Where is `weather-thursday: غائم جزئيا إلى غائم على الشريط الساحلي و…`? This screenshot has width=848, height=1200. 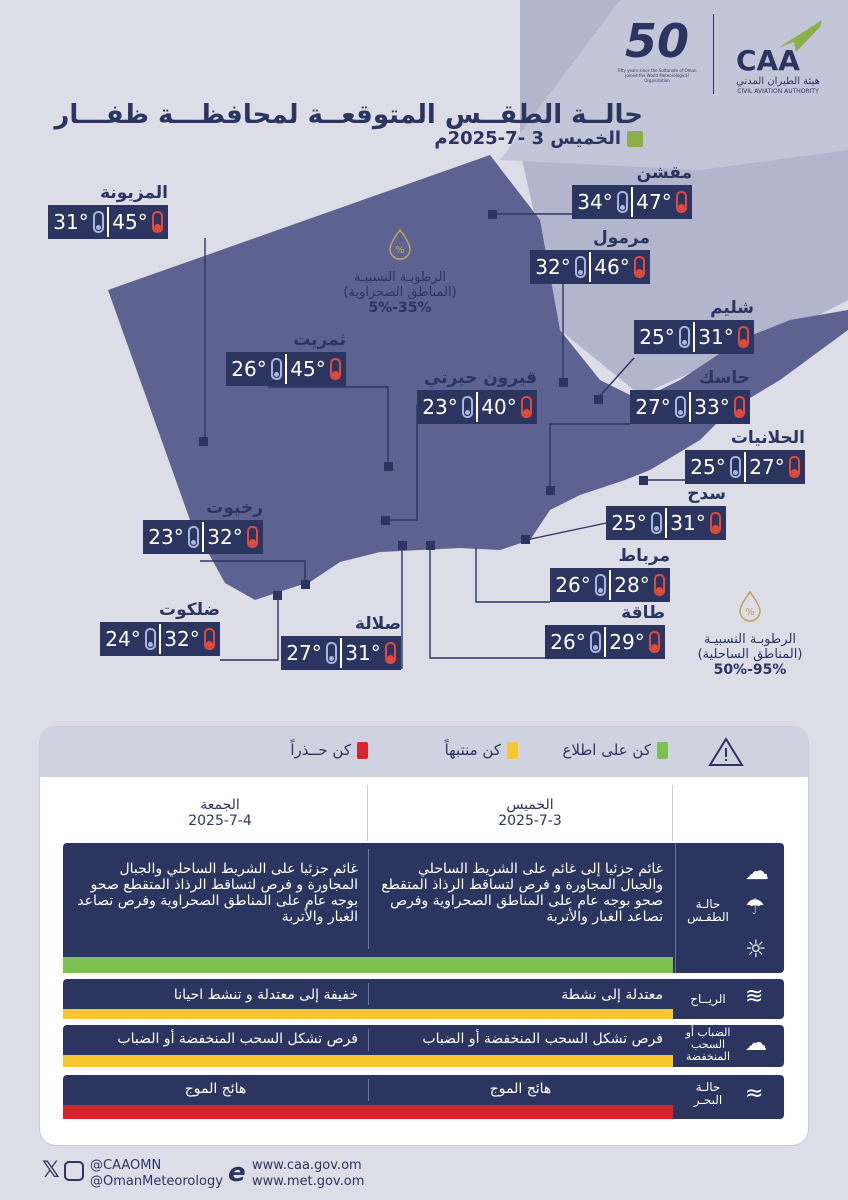 weather-thursday: غائم جزئيا إلى غائم على الشريط الساحلي و… is located at coordinates (522, 893).